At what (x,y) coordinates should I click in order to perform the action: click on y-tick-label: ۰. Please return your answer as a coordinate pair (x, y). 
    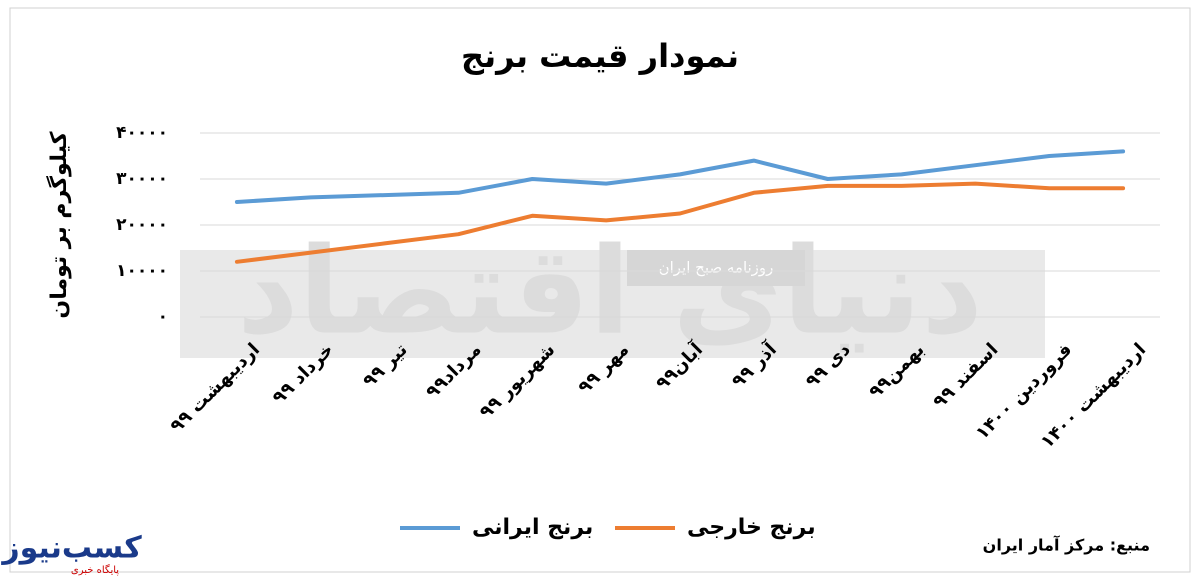
    Looking at the image, I should click on (163, 317).